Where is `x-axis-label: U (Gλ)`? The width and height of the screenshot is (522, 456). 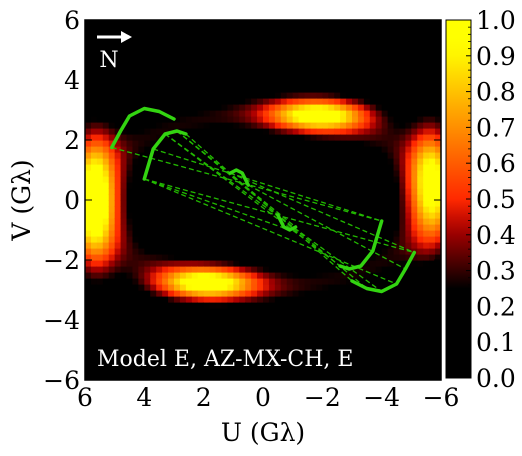 x-axis-label: U (Gλ) is located at coordinates (263, 432).